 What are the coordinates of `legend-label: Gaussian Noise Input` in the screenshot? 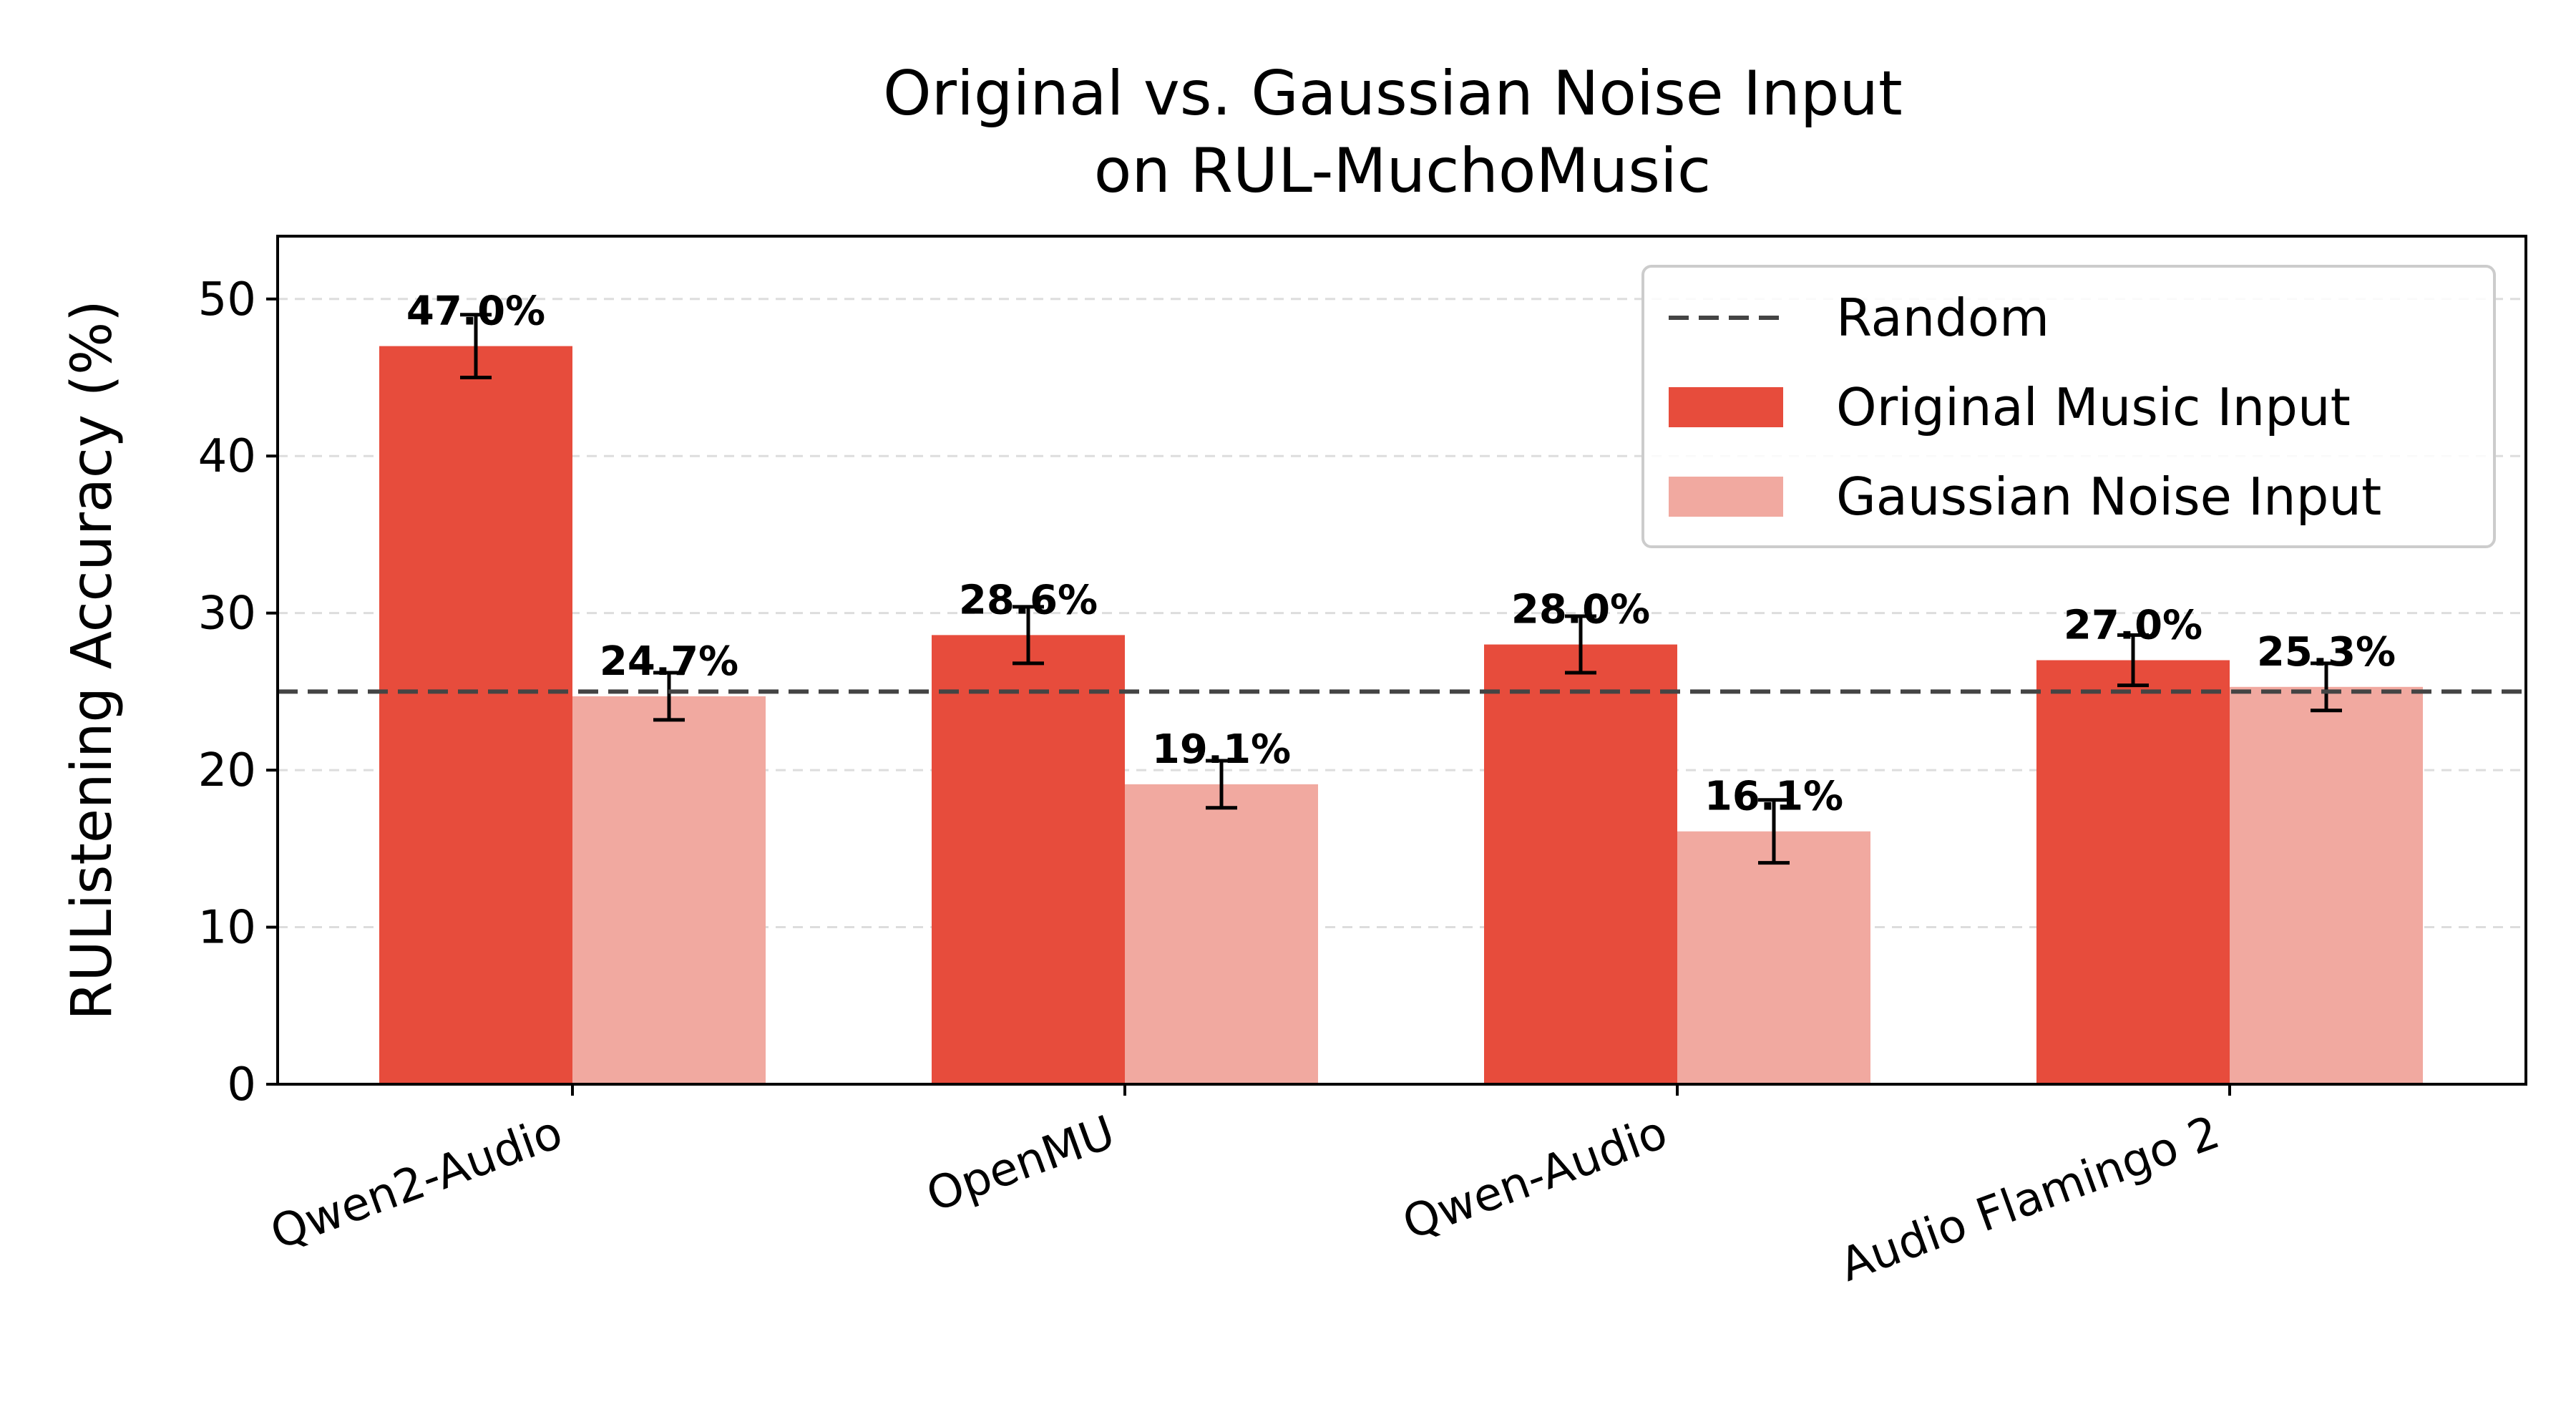 It's located at (2108, 497).